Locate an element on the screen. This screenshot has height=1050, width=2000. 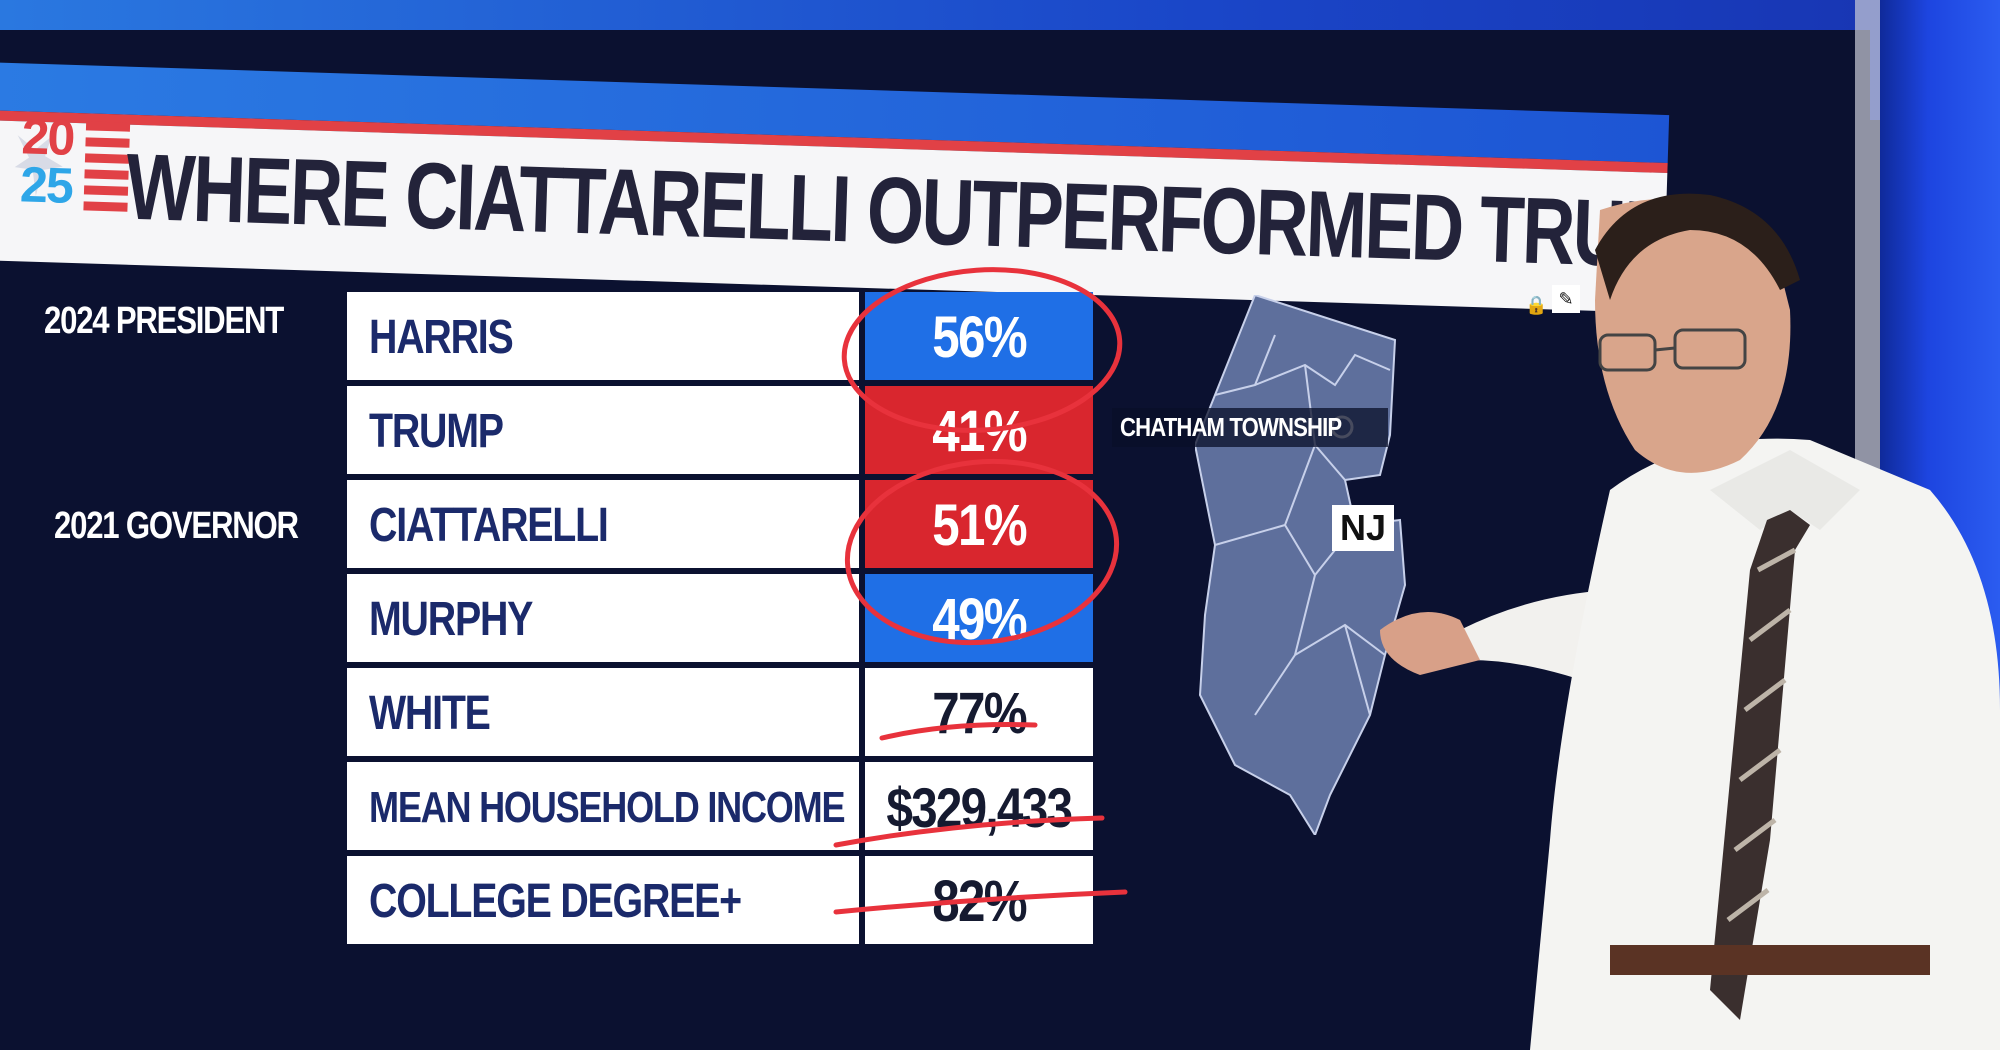
logo-year-top: 20 is located at coordinates (47, 137).